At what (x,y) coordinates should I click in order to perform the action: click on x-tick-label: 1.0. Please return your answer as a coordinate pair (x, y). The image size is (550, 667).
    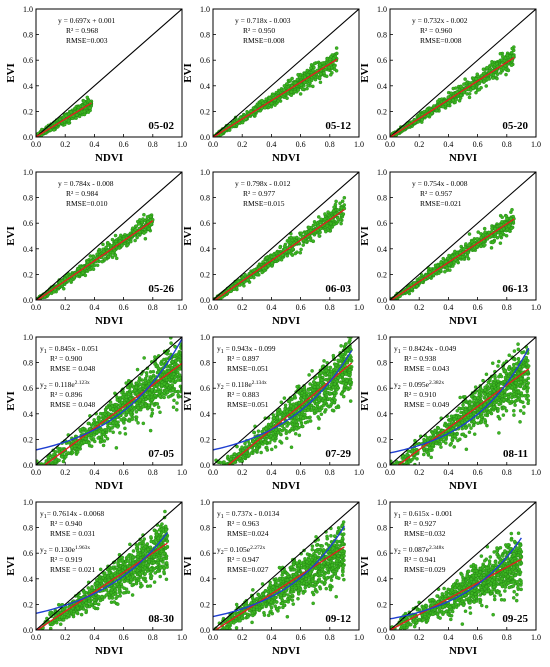
    Looking at the image, I should click on (182, 144).